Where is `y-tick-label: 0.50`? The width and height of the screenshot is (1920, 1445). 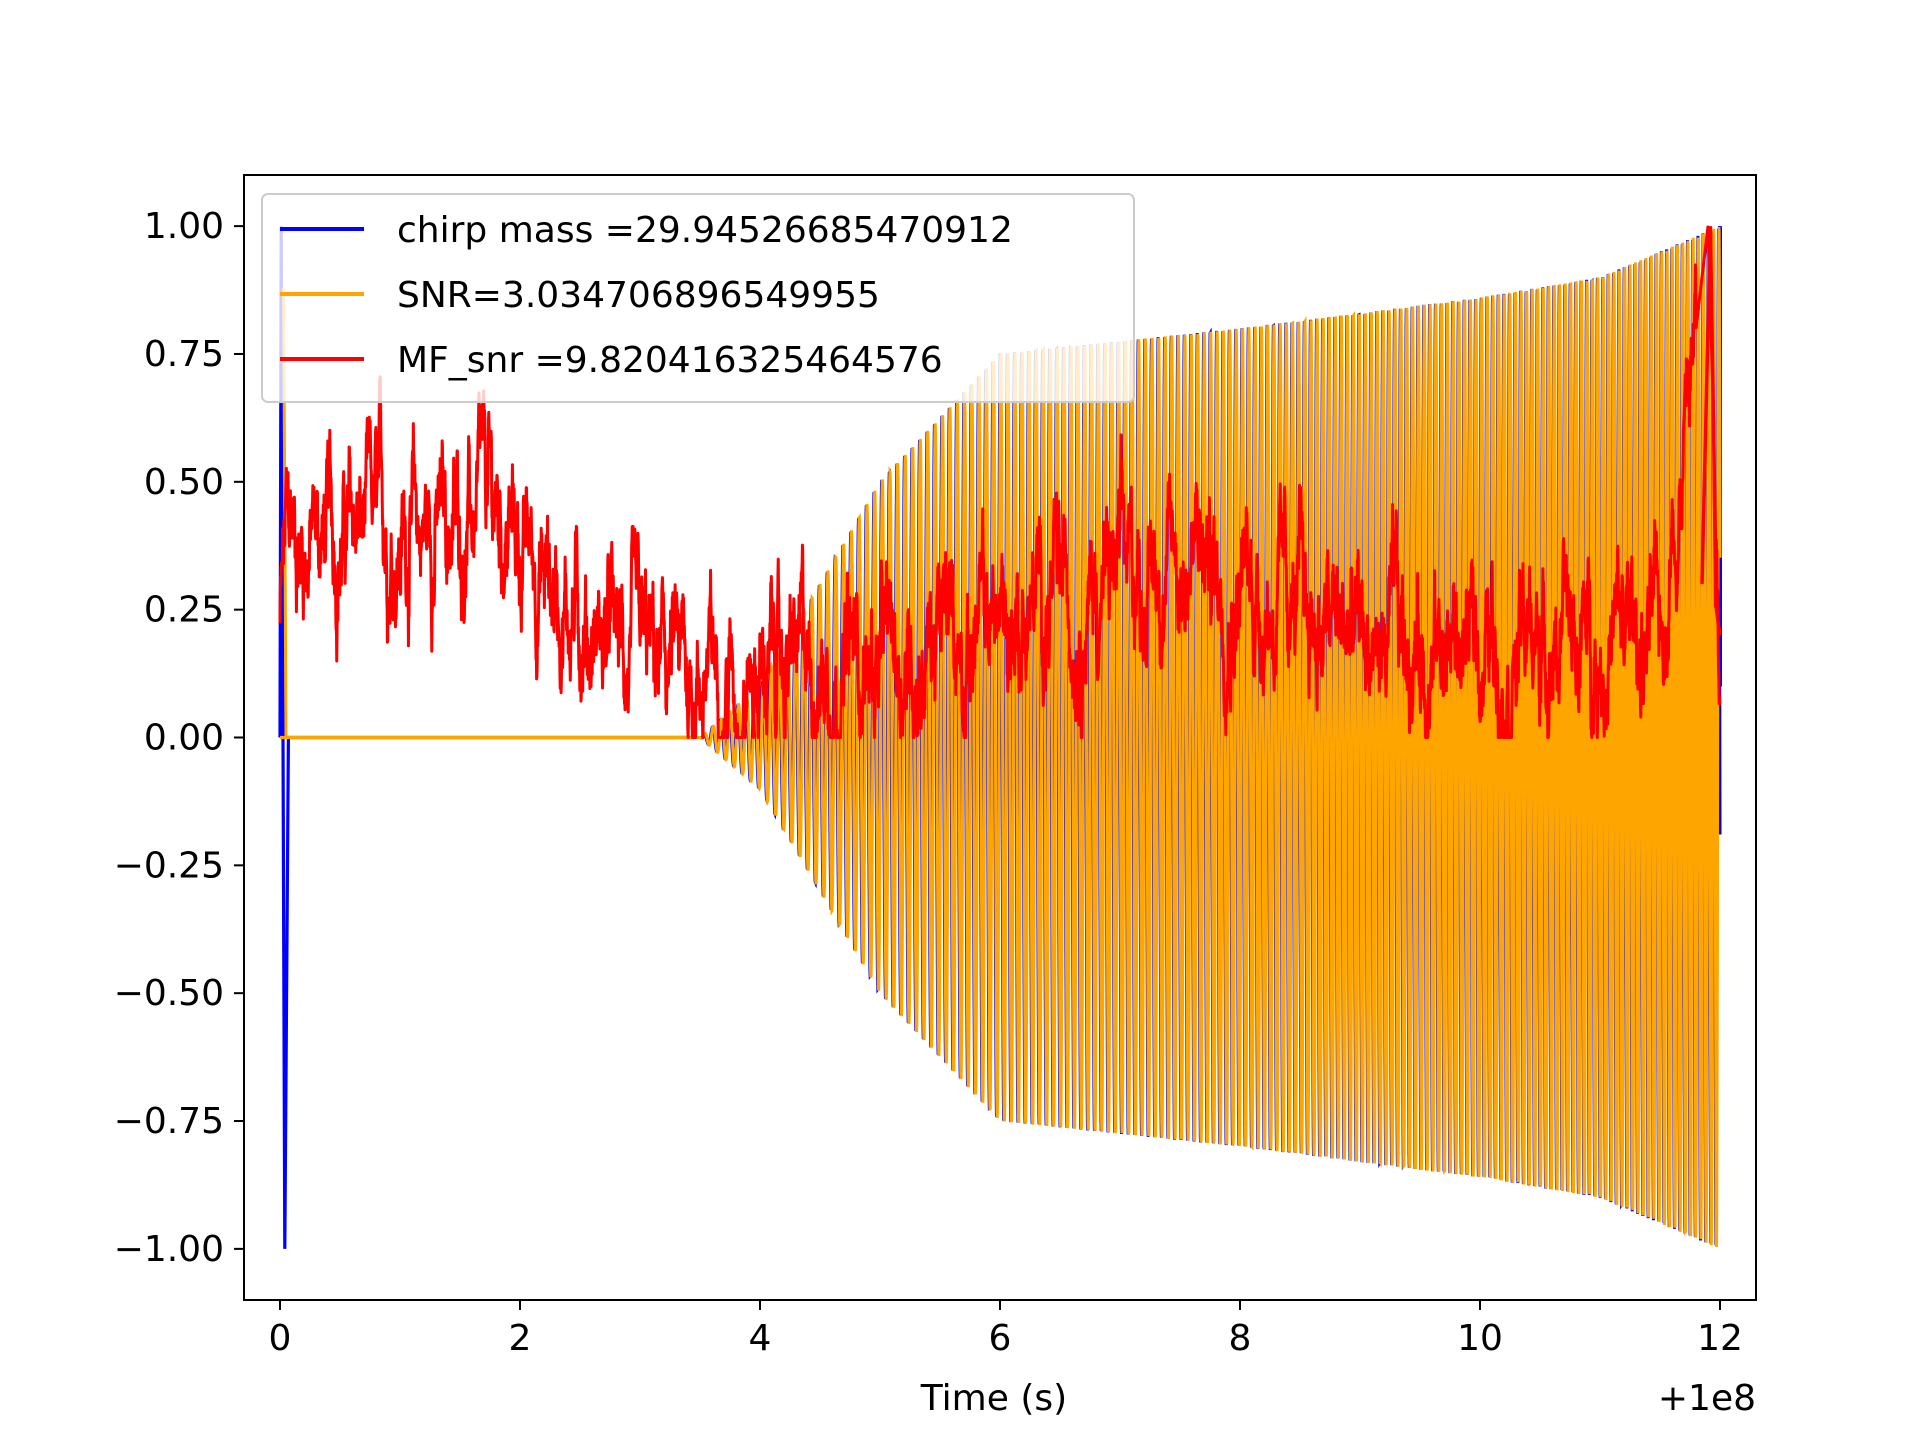 y-tick-label: 0.50 is located at coordinates (184, 482).